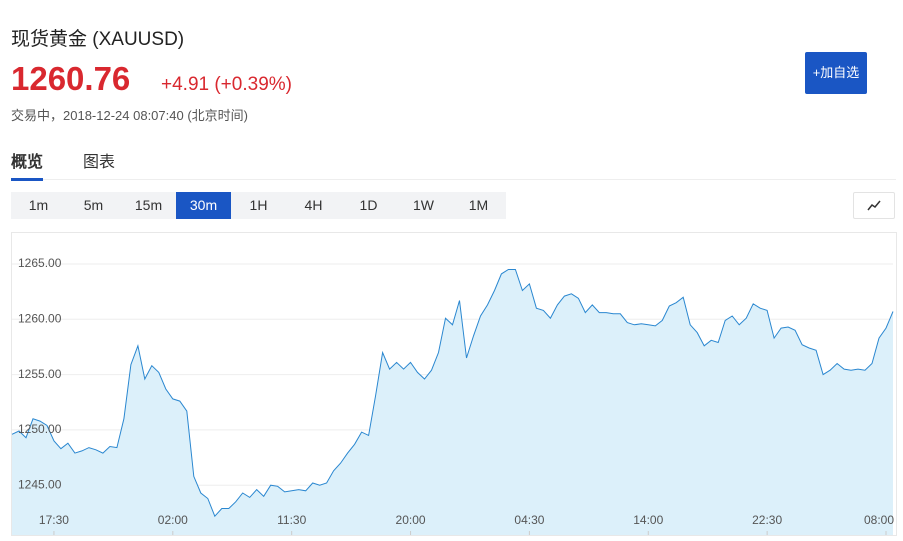 This screenshot has width=903, height=541. I want to click on x-tick-label: 20:00, so click(411, 520).